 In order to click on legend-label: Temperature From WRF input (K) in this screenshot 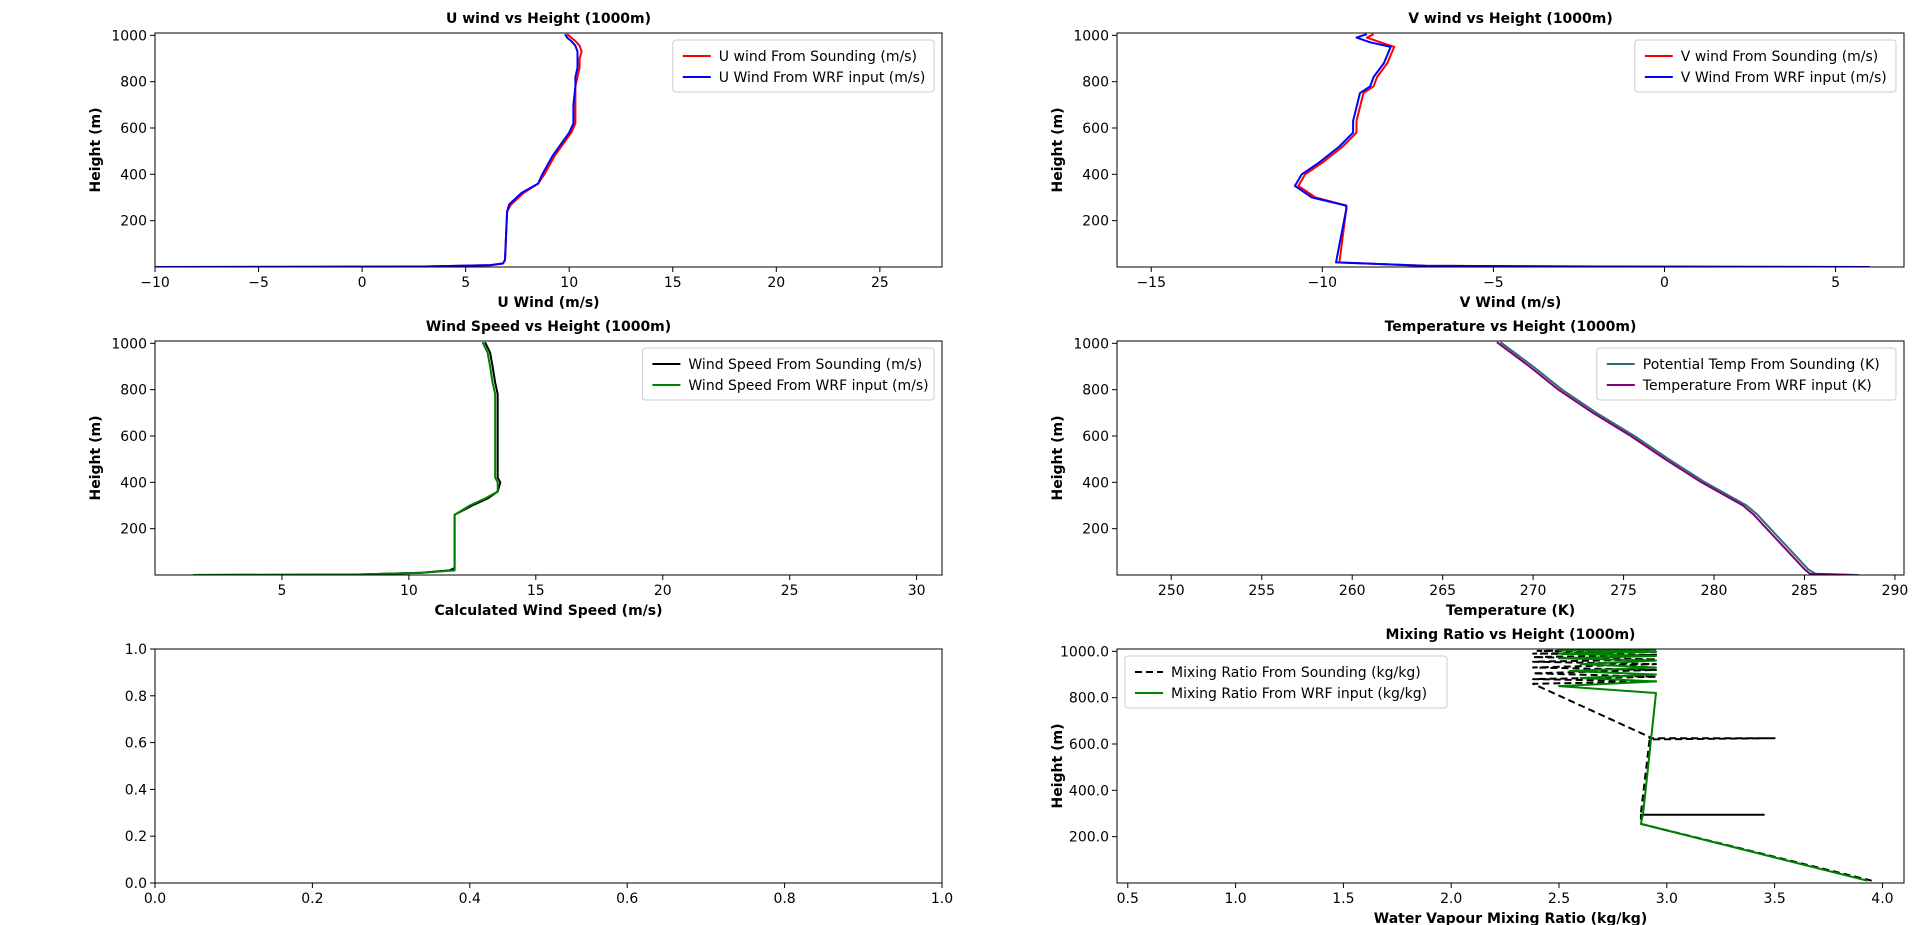, I will do `click(1757, 386)`.